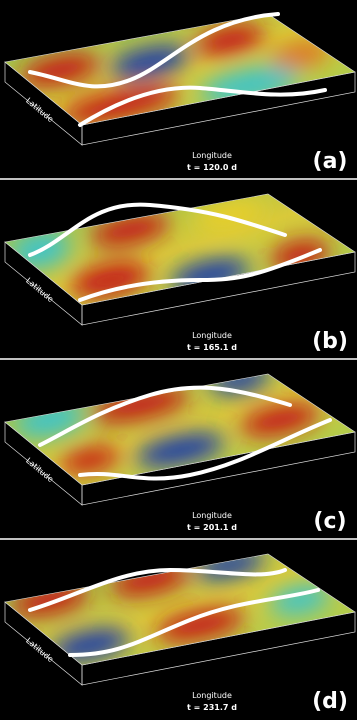  Describe the element at coordinates (212, 707) in the screenshot. I see `time-label: t = 231.7 d` at that location.